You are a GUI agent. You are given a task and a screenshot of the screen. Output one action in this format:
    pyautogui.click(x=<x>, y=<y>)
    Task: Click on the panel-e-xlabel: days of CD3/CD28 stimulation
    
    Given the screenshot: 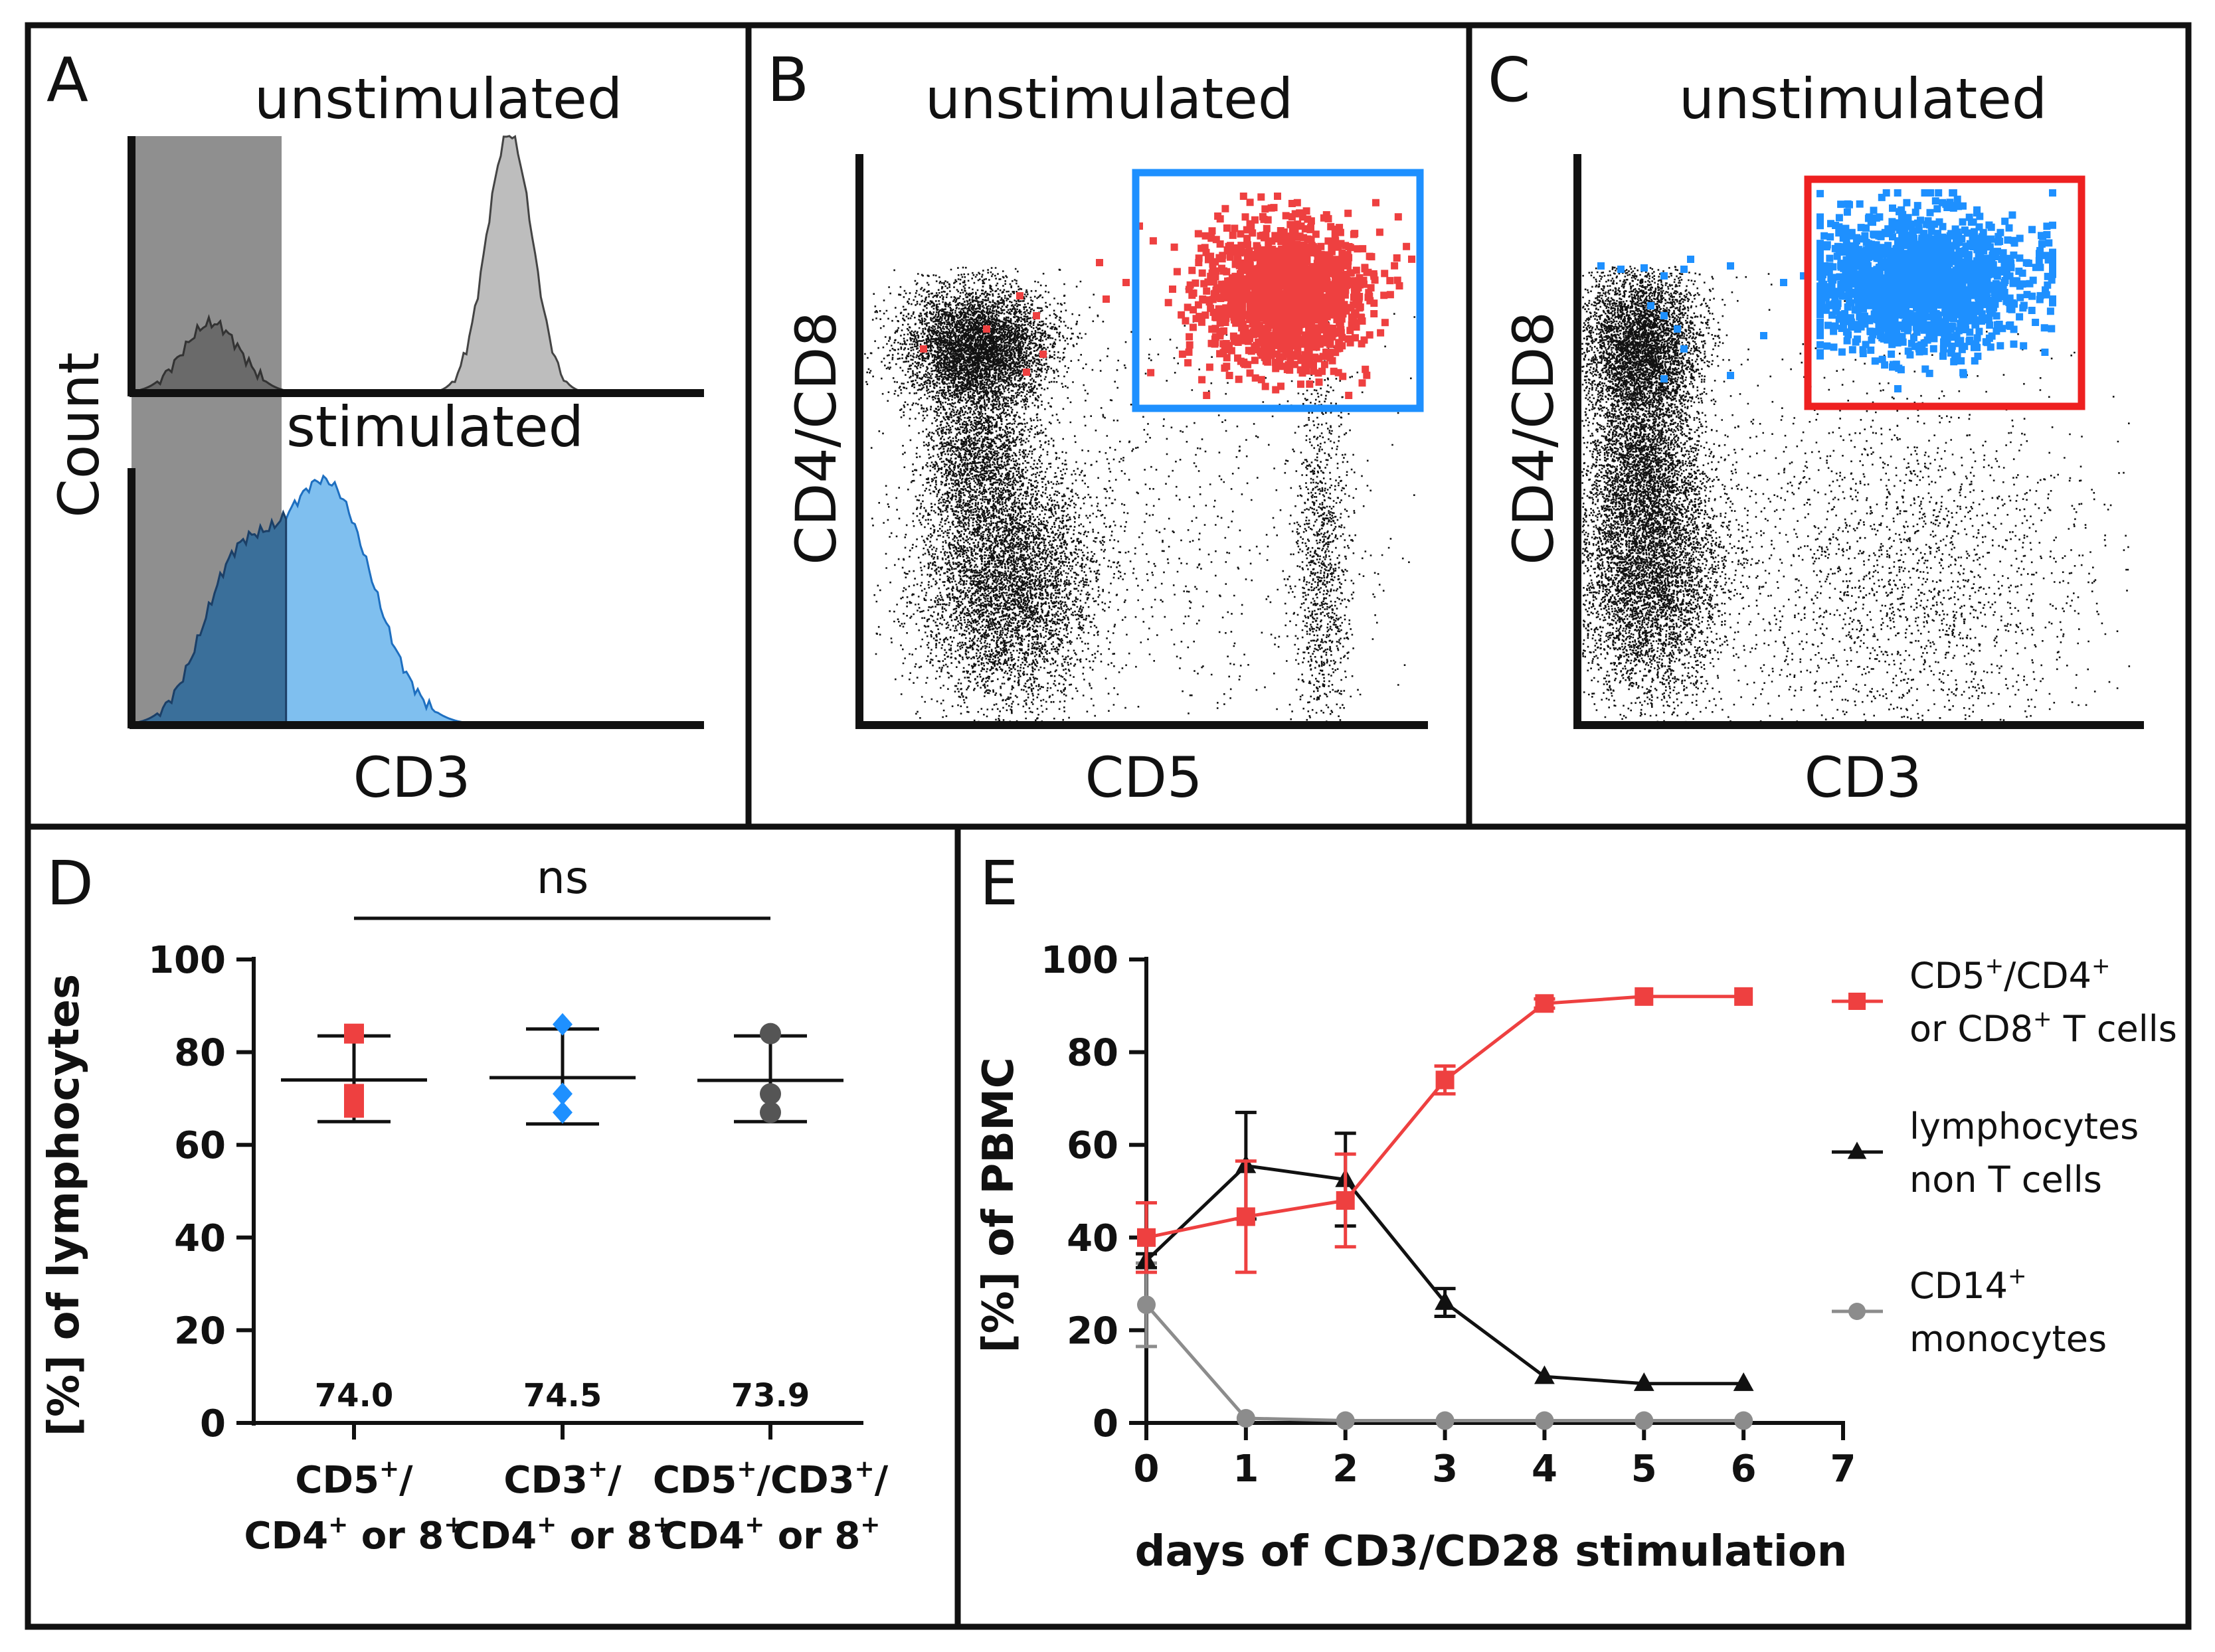 What is the action you would take?
    pyautogui.click(x=1491, y=1551)
    